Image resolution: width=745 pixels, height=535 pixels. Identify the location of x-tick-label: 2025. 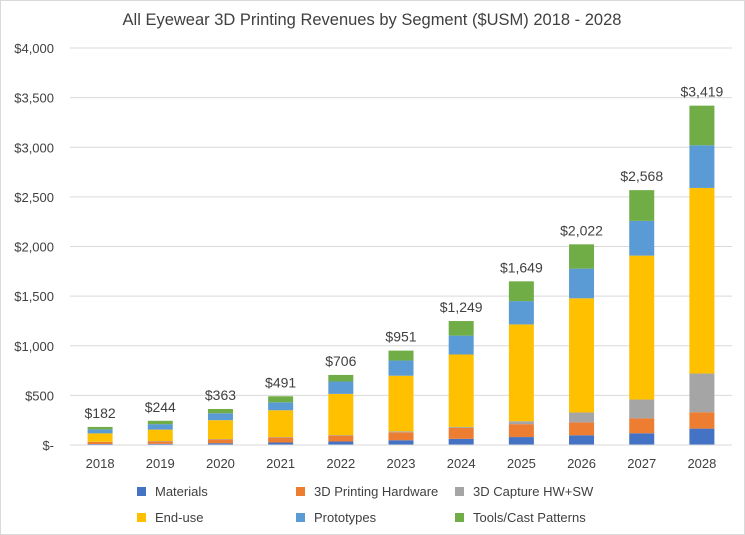
(521, 463).